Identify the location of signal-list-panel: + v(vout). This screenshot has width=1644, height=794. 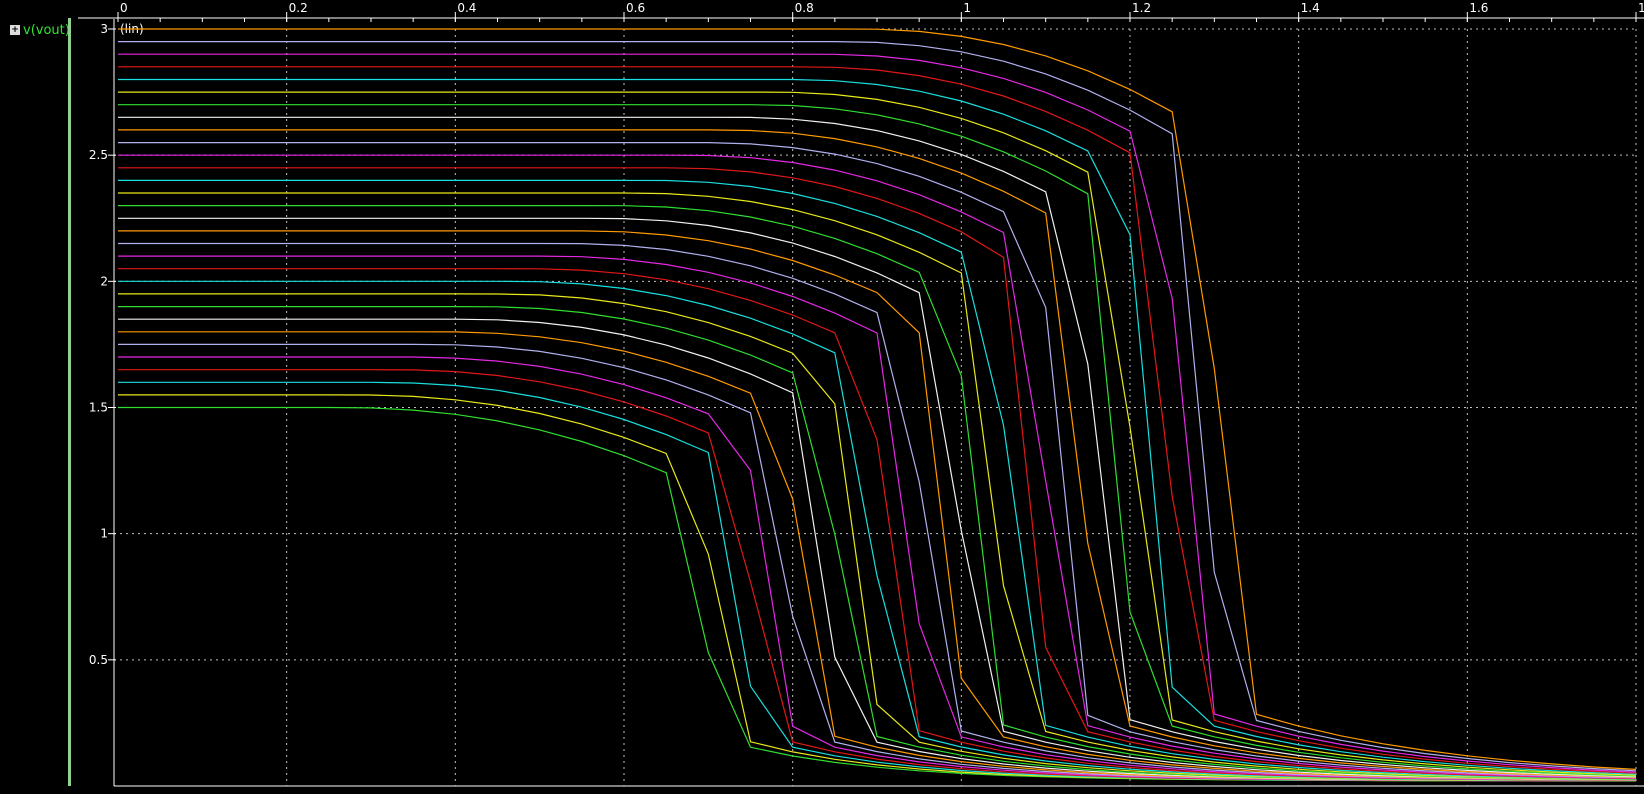
(35, 397).